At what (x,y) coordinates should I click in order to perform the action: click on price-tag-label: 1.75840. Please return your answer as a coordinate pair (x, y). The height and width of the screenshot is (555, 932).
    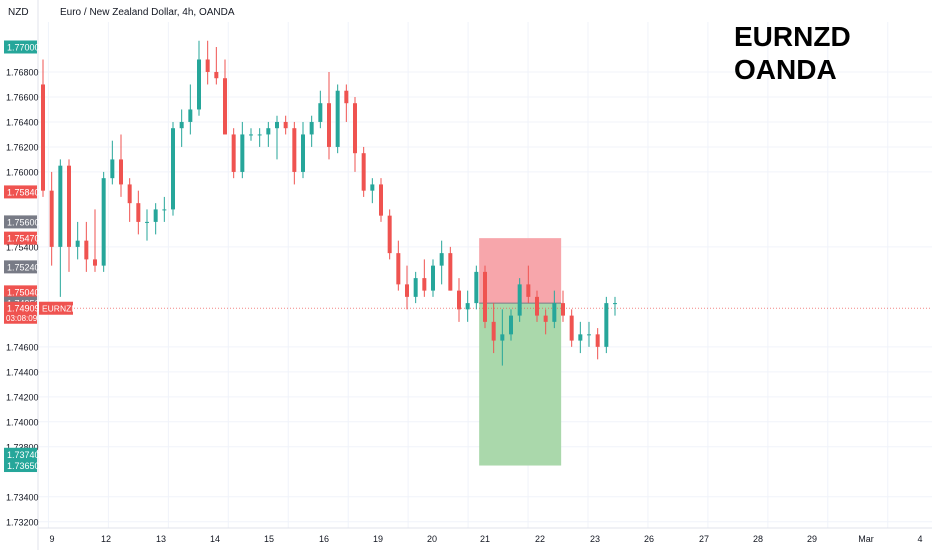
    Looking at the image, I should click on (23, 192).